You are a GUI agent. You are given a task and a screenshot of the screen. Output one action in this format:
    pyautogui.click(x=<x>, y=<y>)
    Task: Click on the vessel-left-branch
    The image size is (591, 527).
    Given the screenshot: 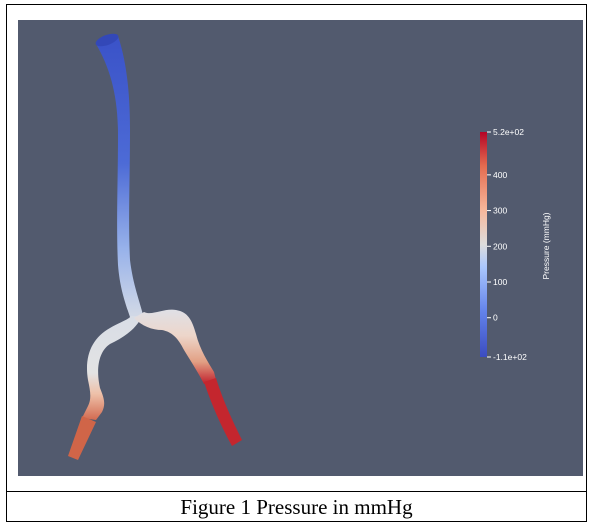 What is the action you would take?
    pyautogui.click(x=112, y=368)
    